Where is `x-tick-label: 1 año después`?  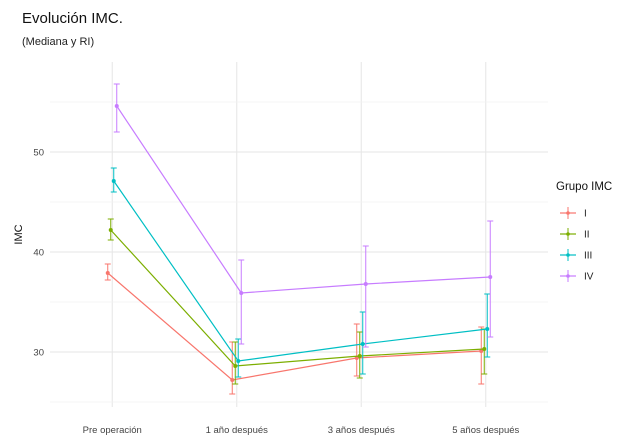
x-tick-label: 1 año después is located at coordinates (237, 430).